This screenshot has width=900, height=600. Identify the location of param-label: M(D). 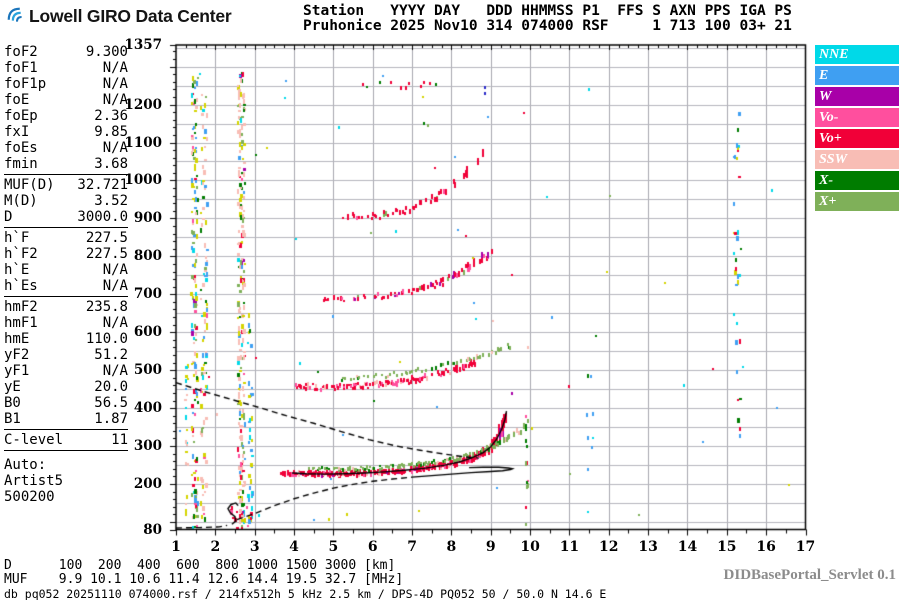
(21, 201).